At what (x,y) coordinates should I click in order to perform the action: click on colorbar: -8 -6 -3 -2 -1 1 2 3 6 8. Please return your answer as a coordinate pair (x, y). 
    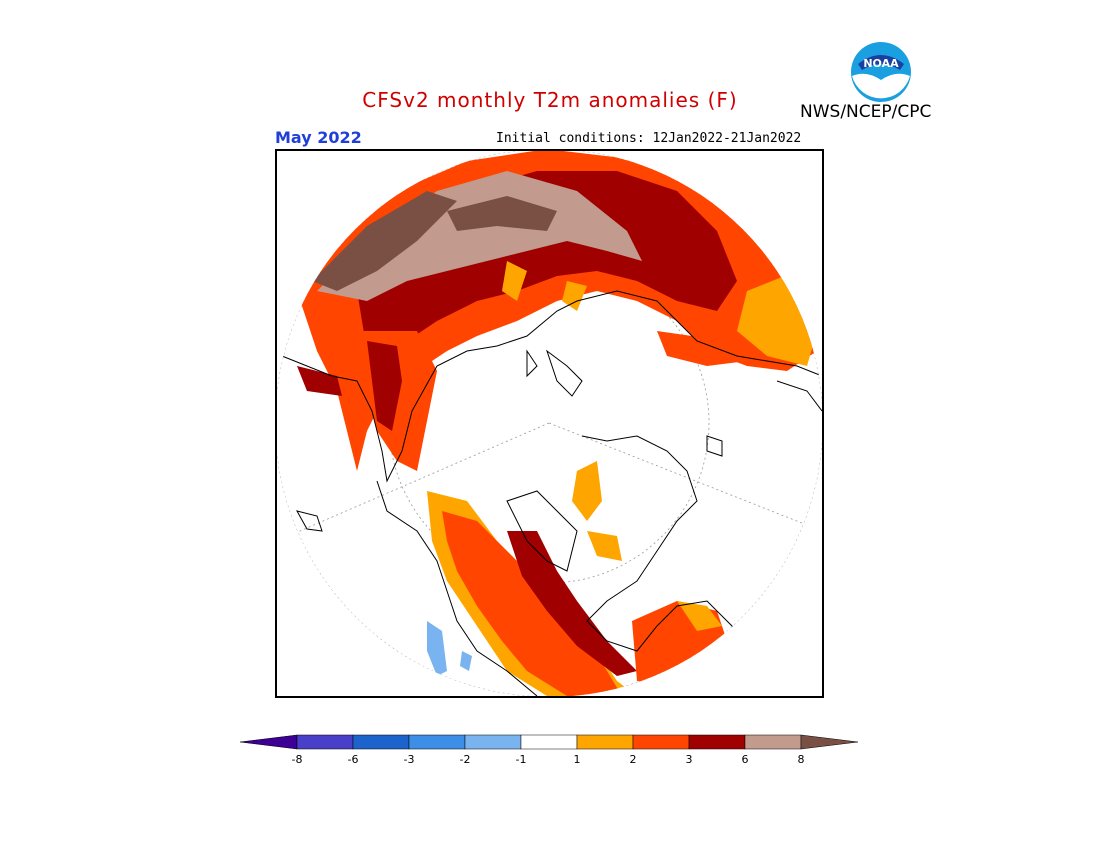
    Looking at the image, I should click on (550, 753).